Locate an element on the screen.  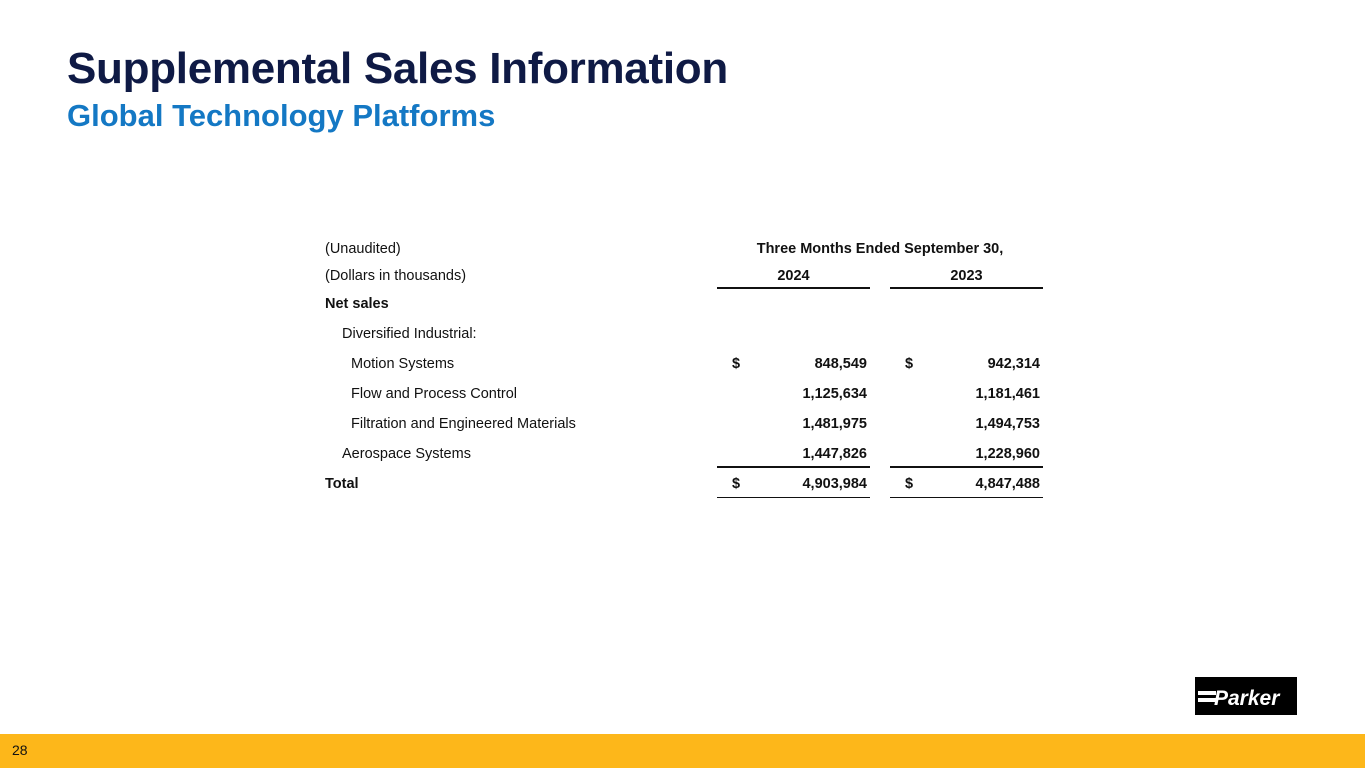
page-number: 28 is located at coordinates (20, 750).